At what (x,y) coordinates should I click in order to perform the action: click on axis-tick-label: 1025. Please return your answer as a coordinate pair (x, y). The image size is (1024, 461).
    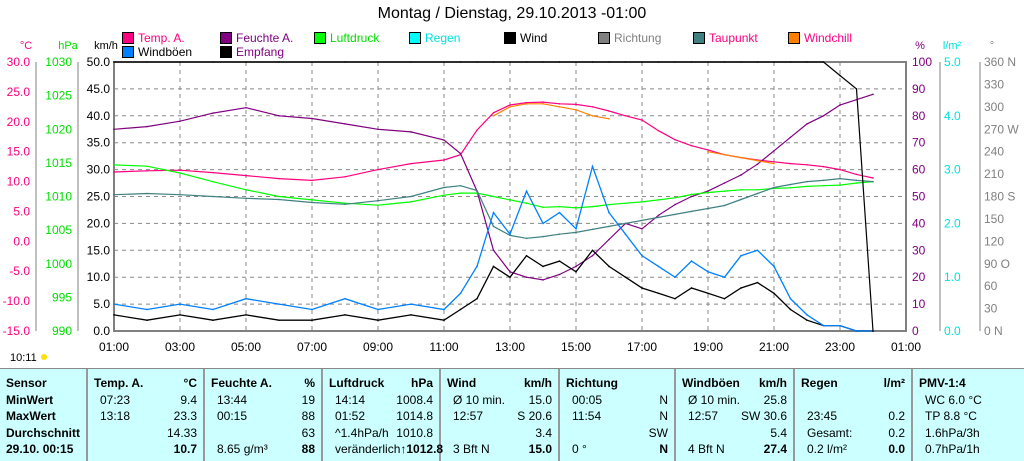
    Looking at the image, I should click on (58, 96).